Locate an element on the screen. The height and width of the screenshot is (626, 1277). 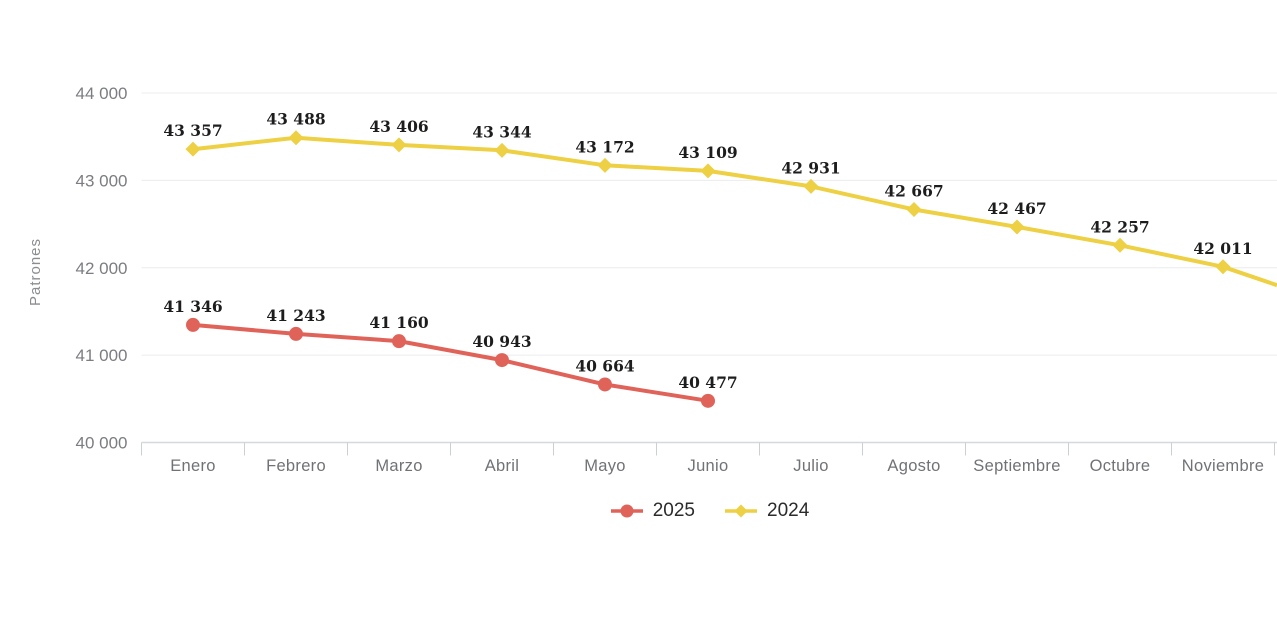
data-label: 40 943 is located at coordinates (501, 341).